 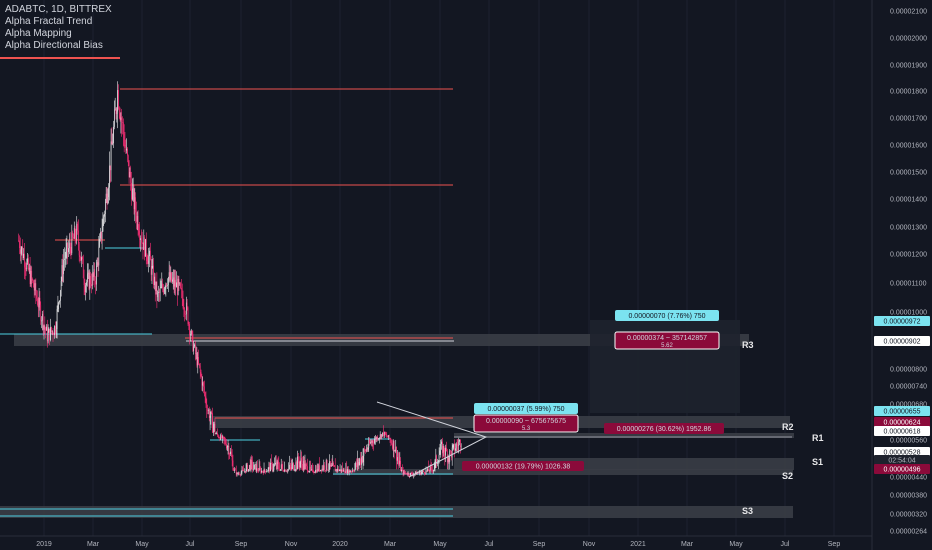 I want to click on price-tick-label: 0.00000740, so click(x=908, y=387).